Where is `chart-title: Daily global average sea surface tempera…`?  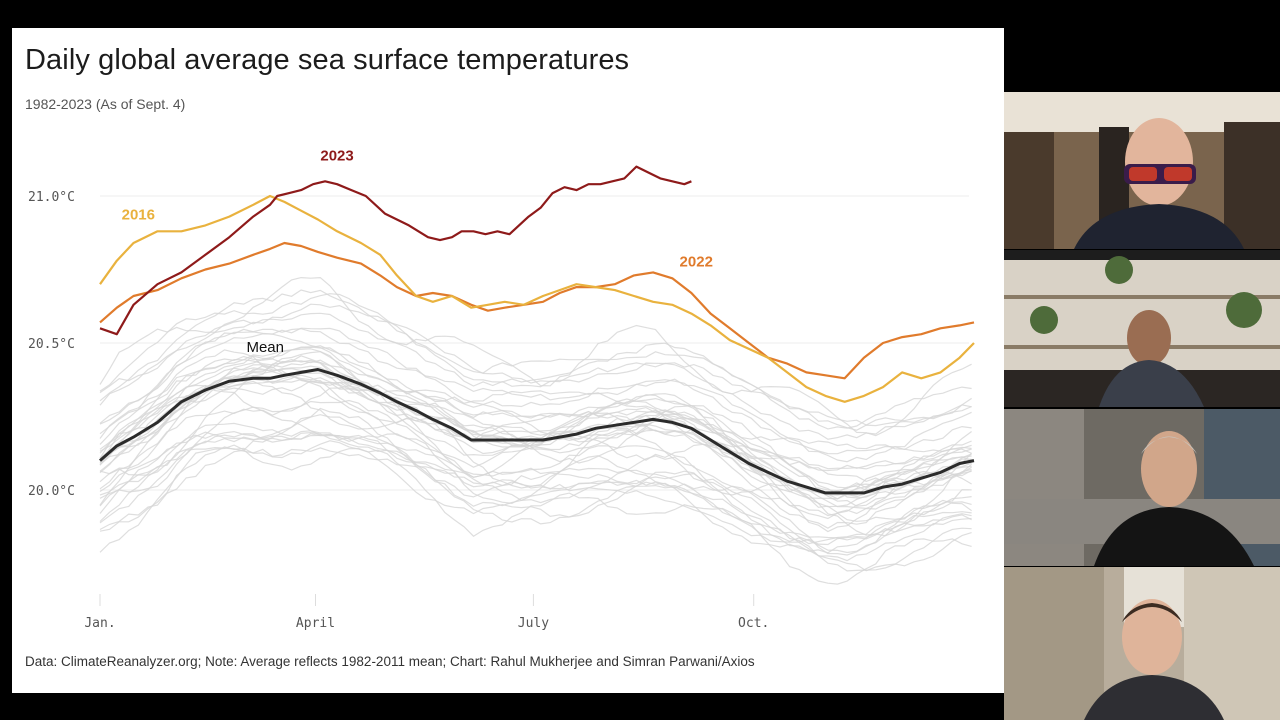 chart-title: Daily global average sea surface tempera… is located at coordinates (327, 60).